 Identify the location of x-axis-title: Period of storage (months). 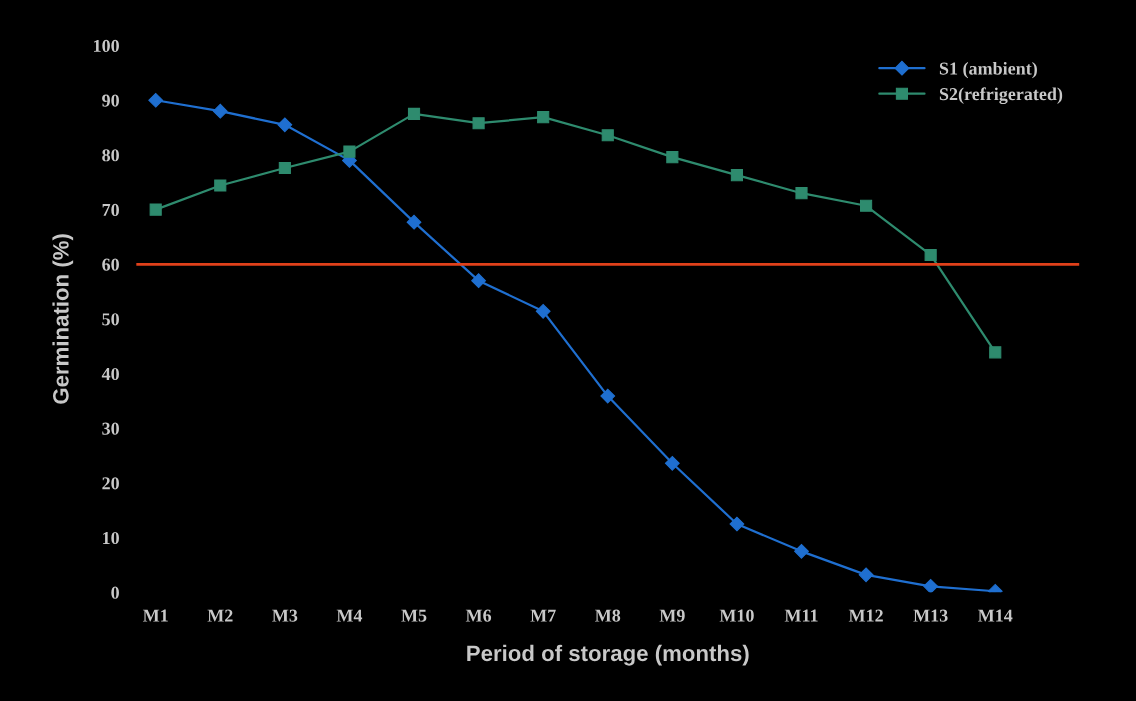
(608, 655).